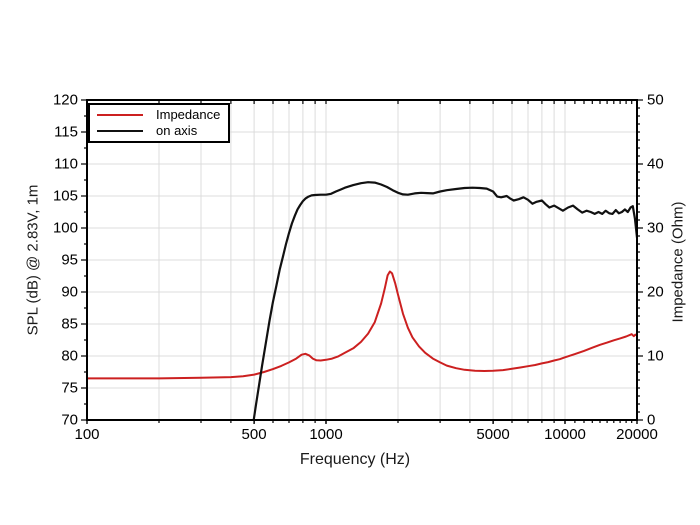  Describe the element at coordinates (254, 434) in the screenshot. I see `x-tick-label: 500` at that location.